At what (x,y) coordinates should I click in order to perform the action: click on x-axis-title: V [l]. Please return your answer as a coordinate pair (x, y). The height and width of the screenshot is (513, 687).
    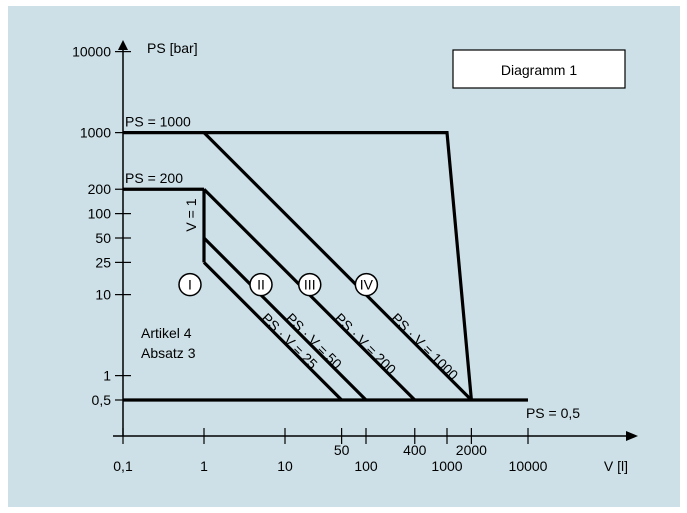
    Looking at the image, I should click on (616, 466).